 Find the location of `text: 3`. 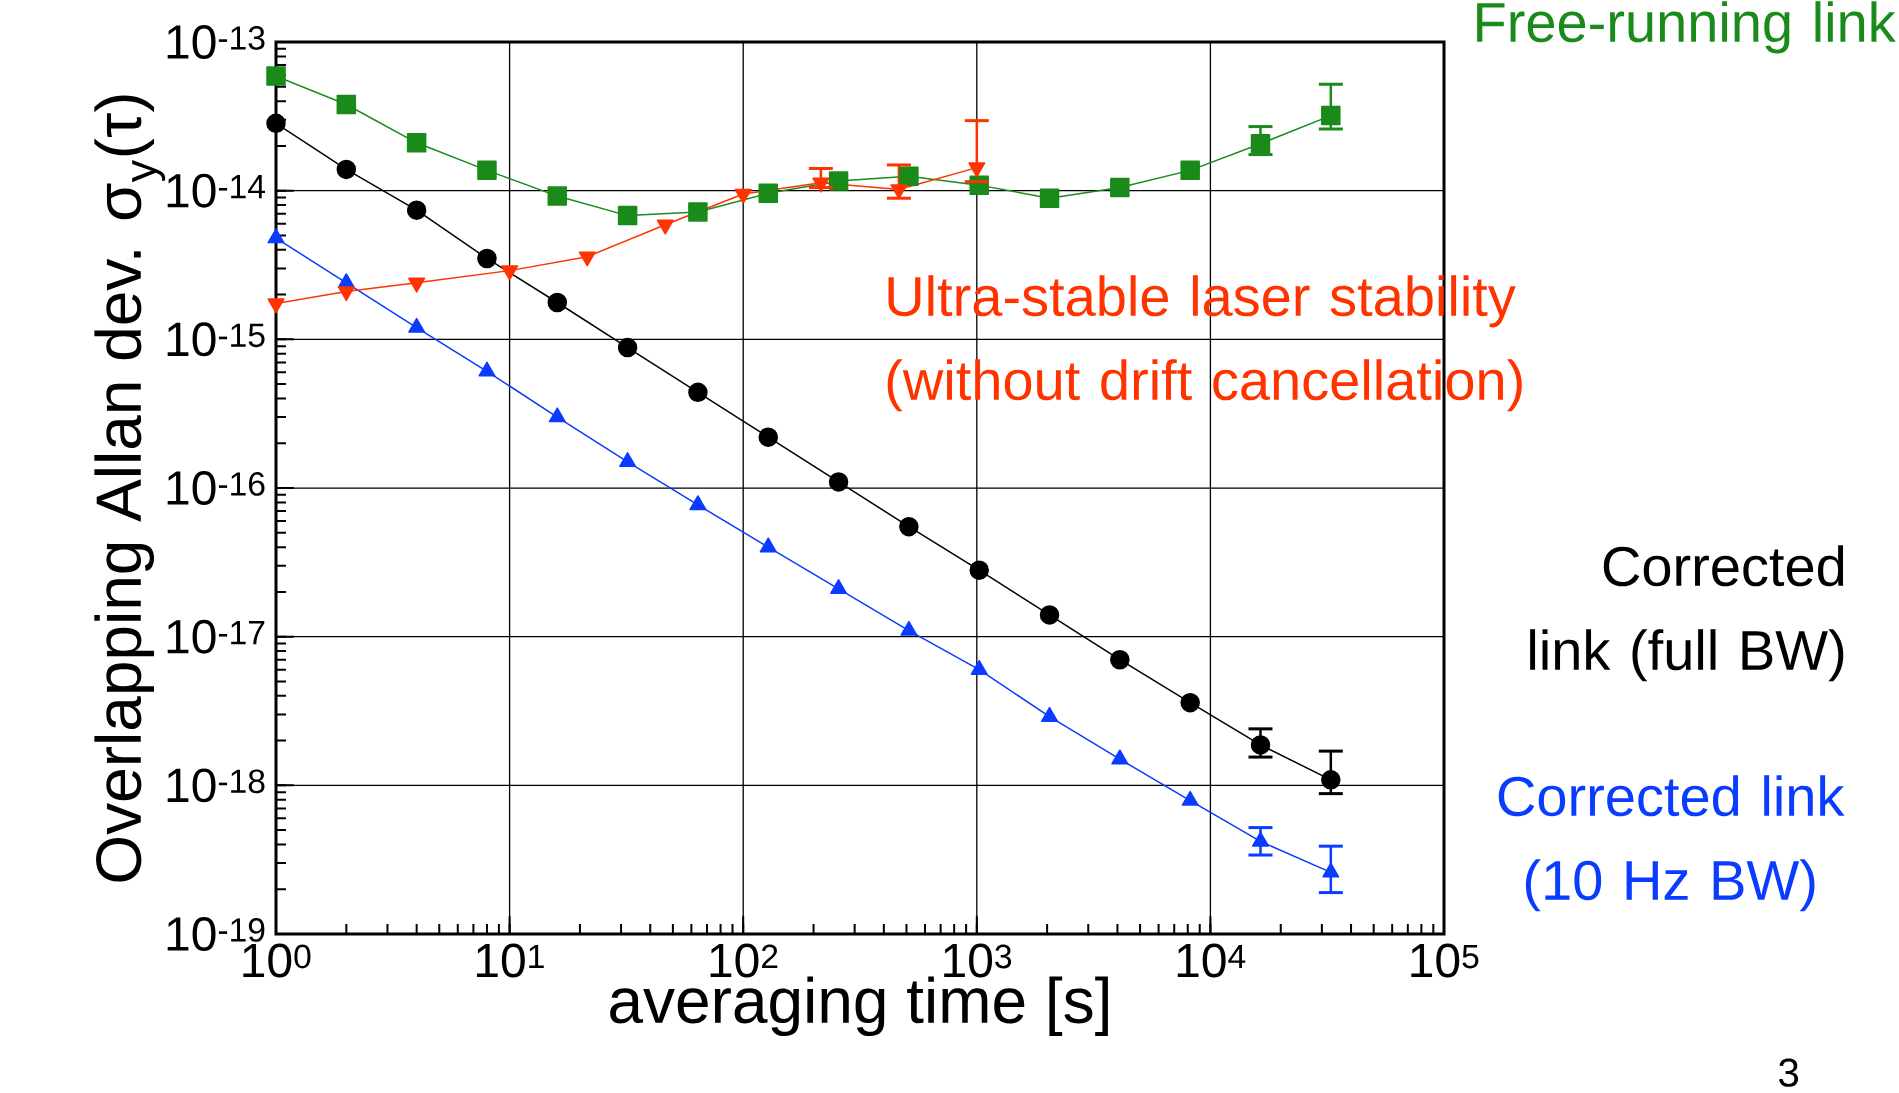

text: 3 is located at coordinates (1789, 1072).